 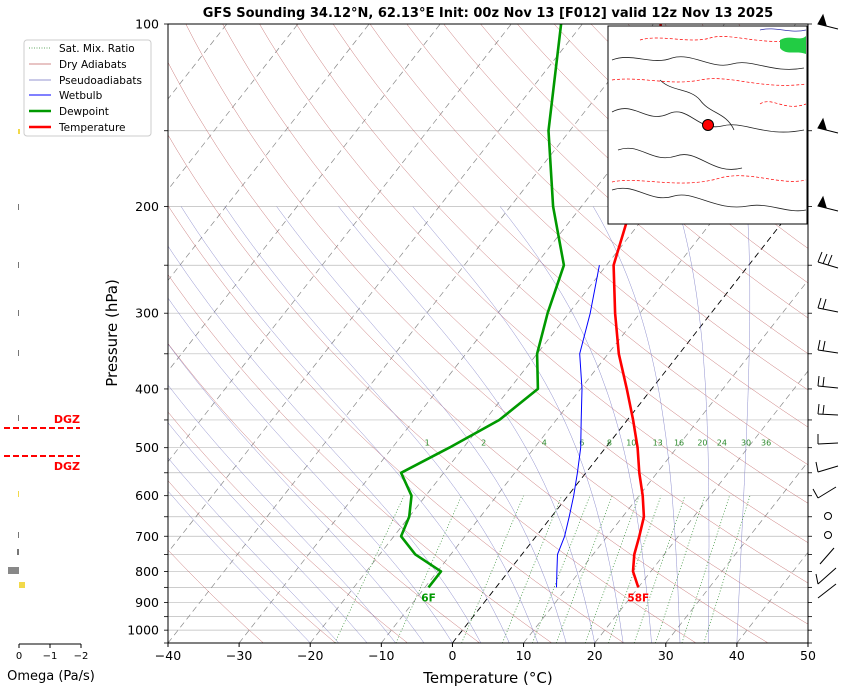 I want to click on omega-panel: 0 −1 −2 Omega (Pa/s), so click(x=51, y=406).